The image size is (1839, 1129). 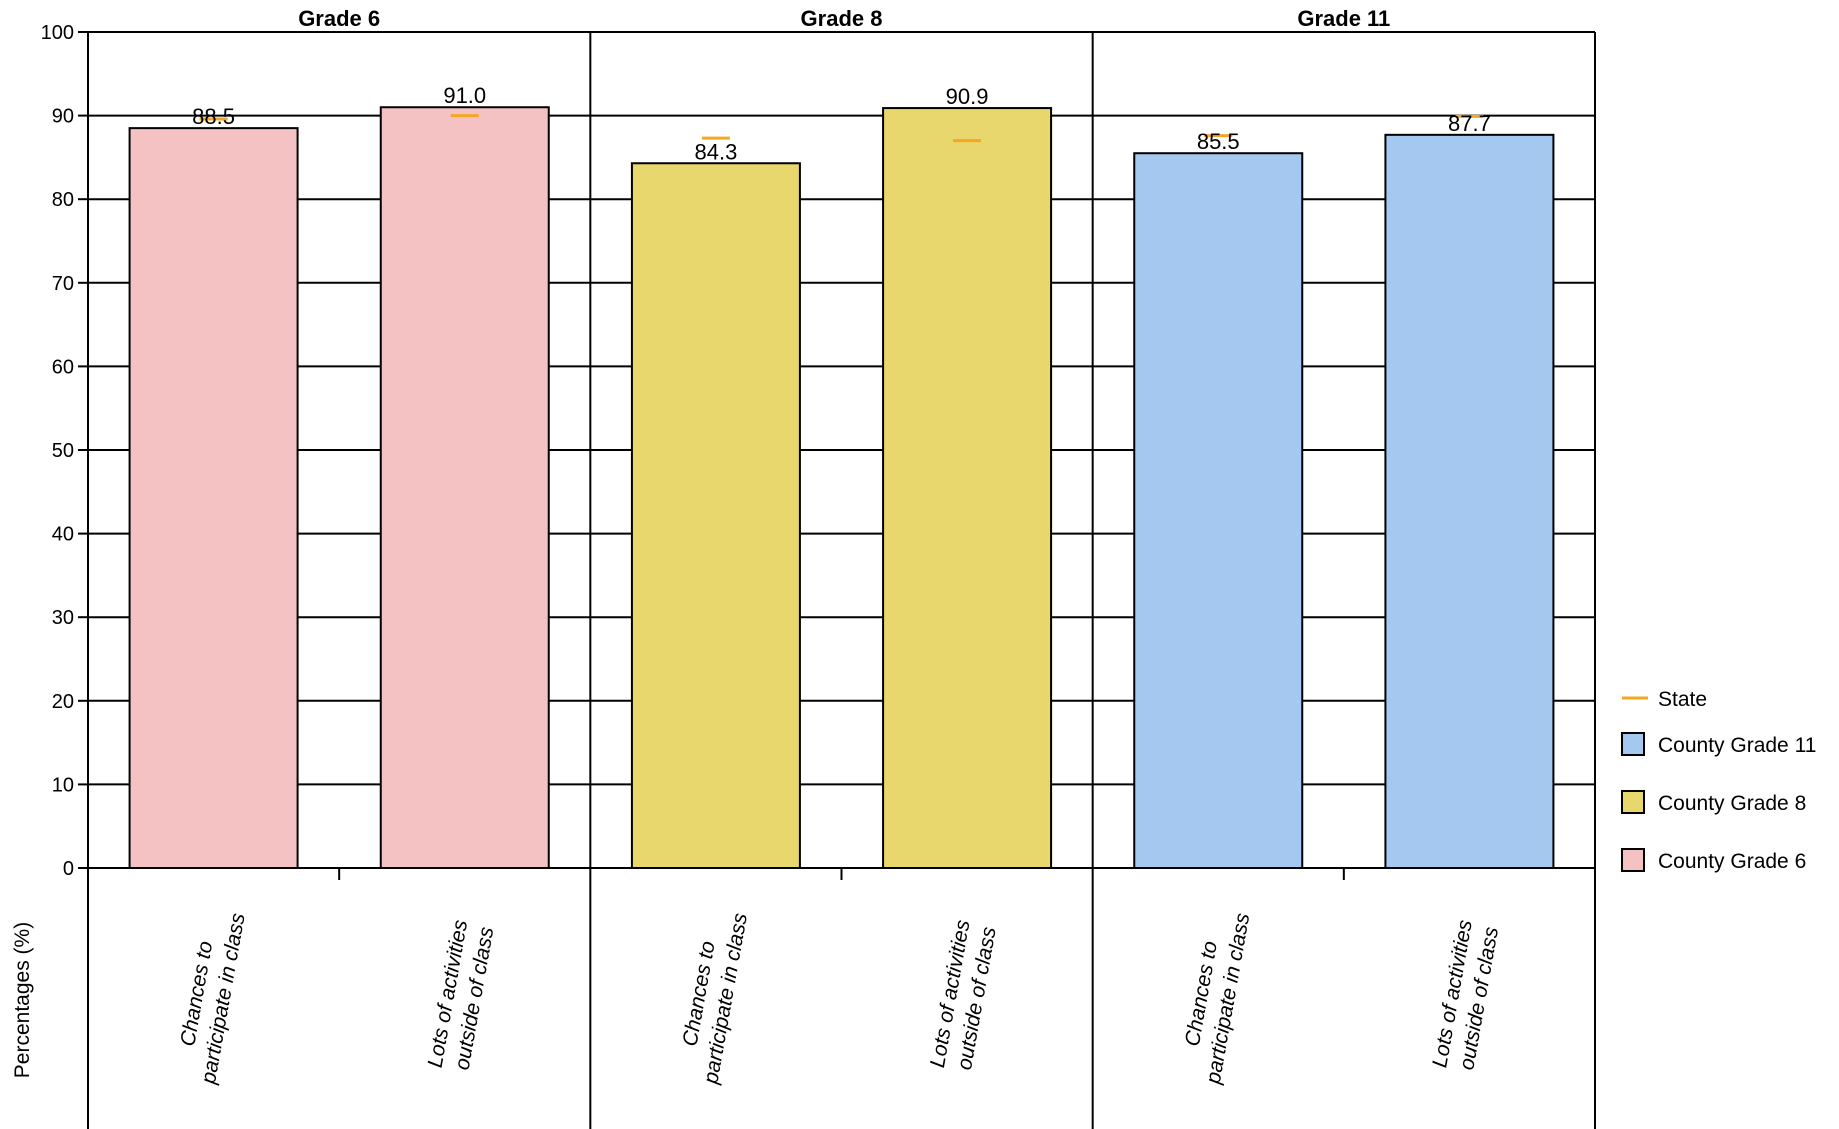 What do you see at coordinates (1732, 803) in the screenshot?
I see `legend-label: County Grade 8` at bounding box center [1732, 803].